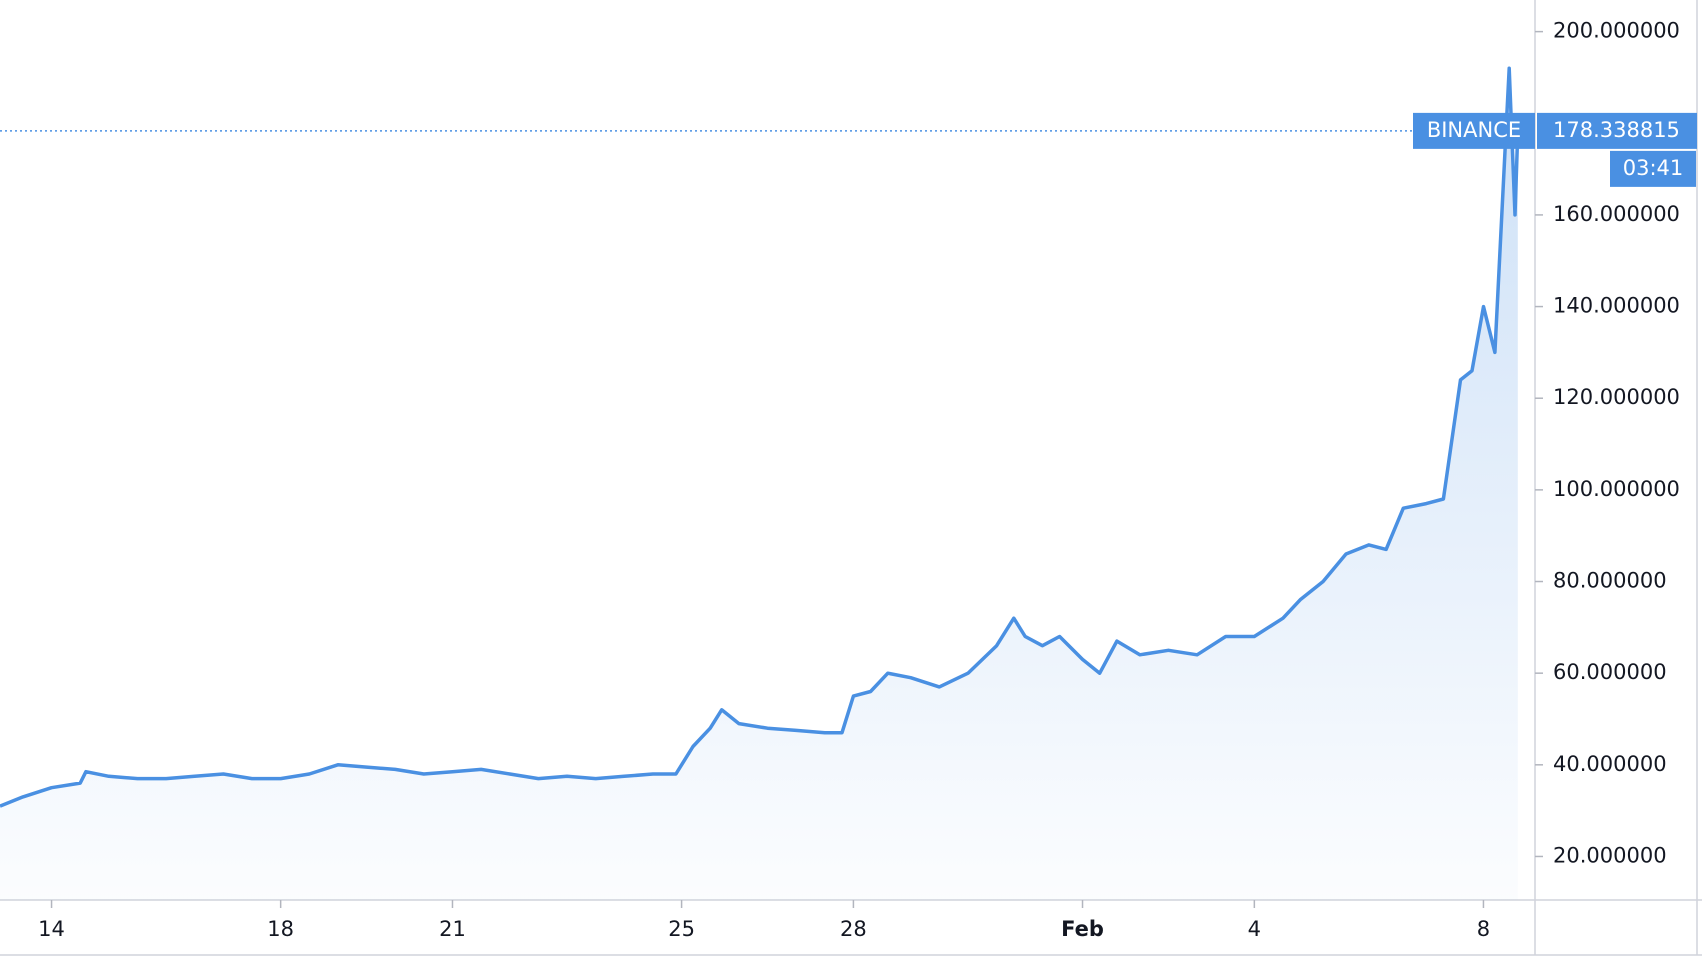 This screenshot has height=976, width=1702. I want to click on y-tick-label: 40.000000, so click(1610, 764).